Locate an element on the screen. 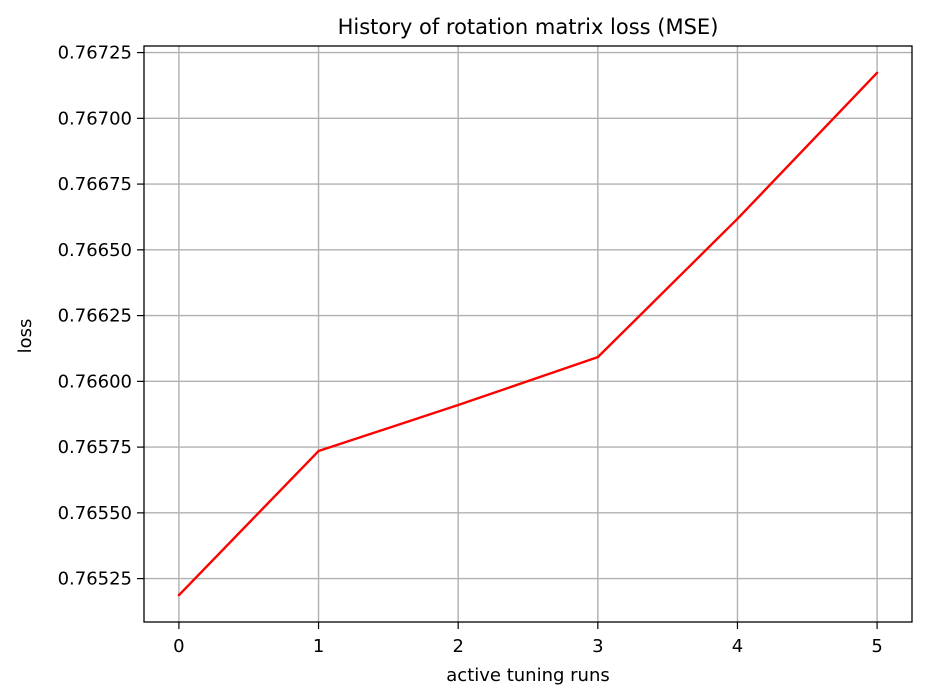 This screenshot has width=927, height=700. y-tick-label: 0.76575 is located at coordinates (95, 447).